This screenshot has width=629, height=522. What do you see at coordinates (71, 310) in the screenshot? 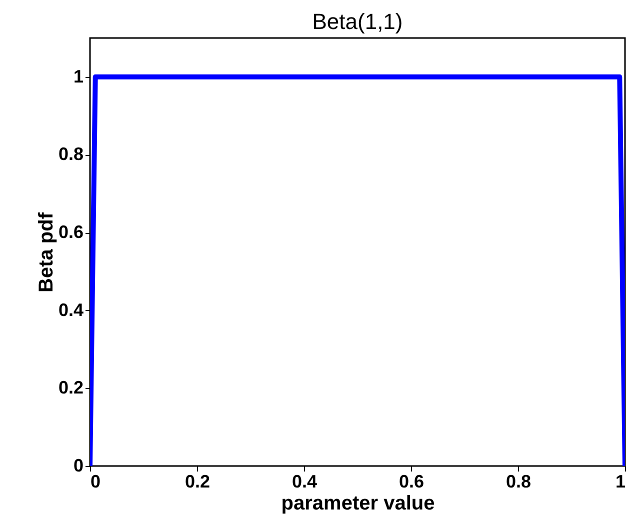
I see `y-tick-label: 0.4` at bounding box center [71, 310].